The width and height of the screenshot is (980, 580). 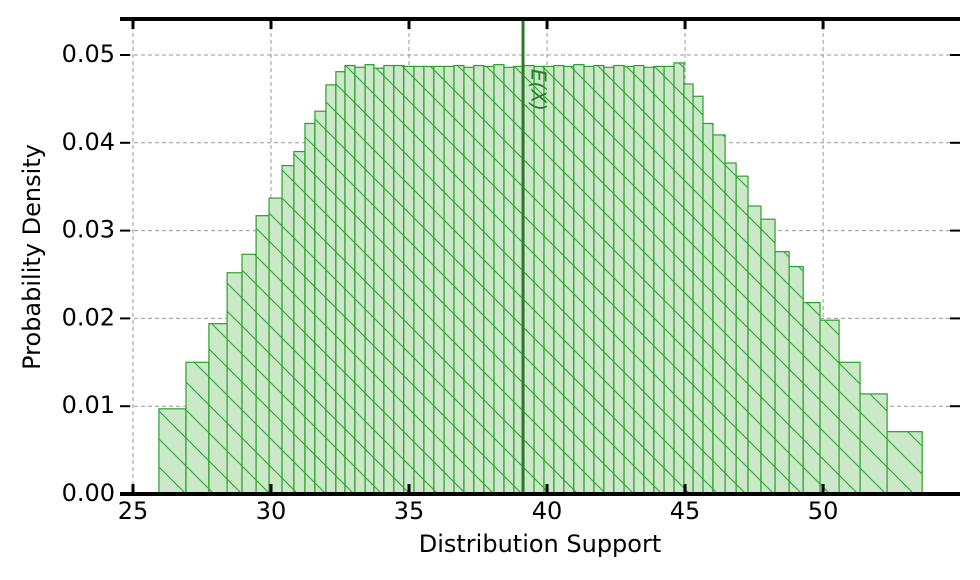 What do you see at coordinates (32, 257) in the screenshot?
I see `y-axis-label: Probability Density` at bounding box center [32, 257].